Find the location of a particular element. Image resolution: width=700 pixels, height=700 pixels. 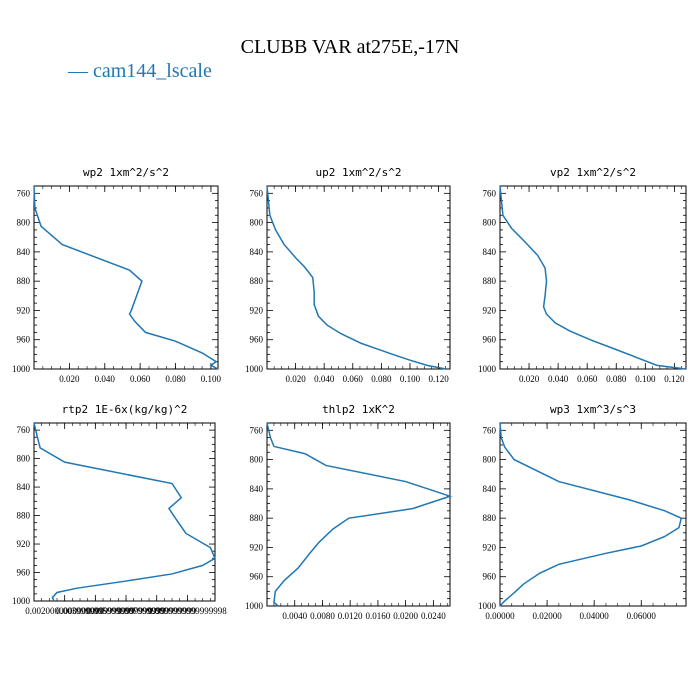

figure-title: CLUBB VAR at275E,-17N is located at coordinates (350, 47).